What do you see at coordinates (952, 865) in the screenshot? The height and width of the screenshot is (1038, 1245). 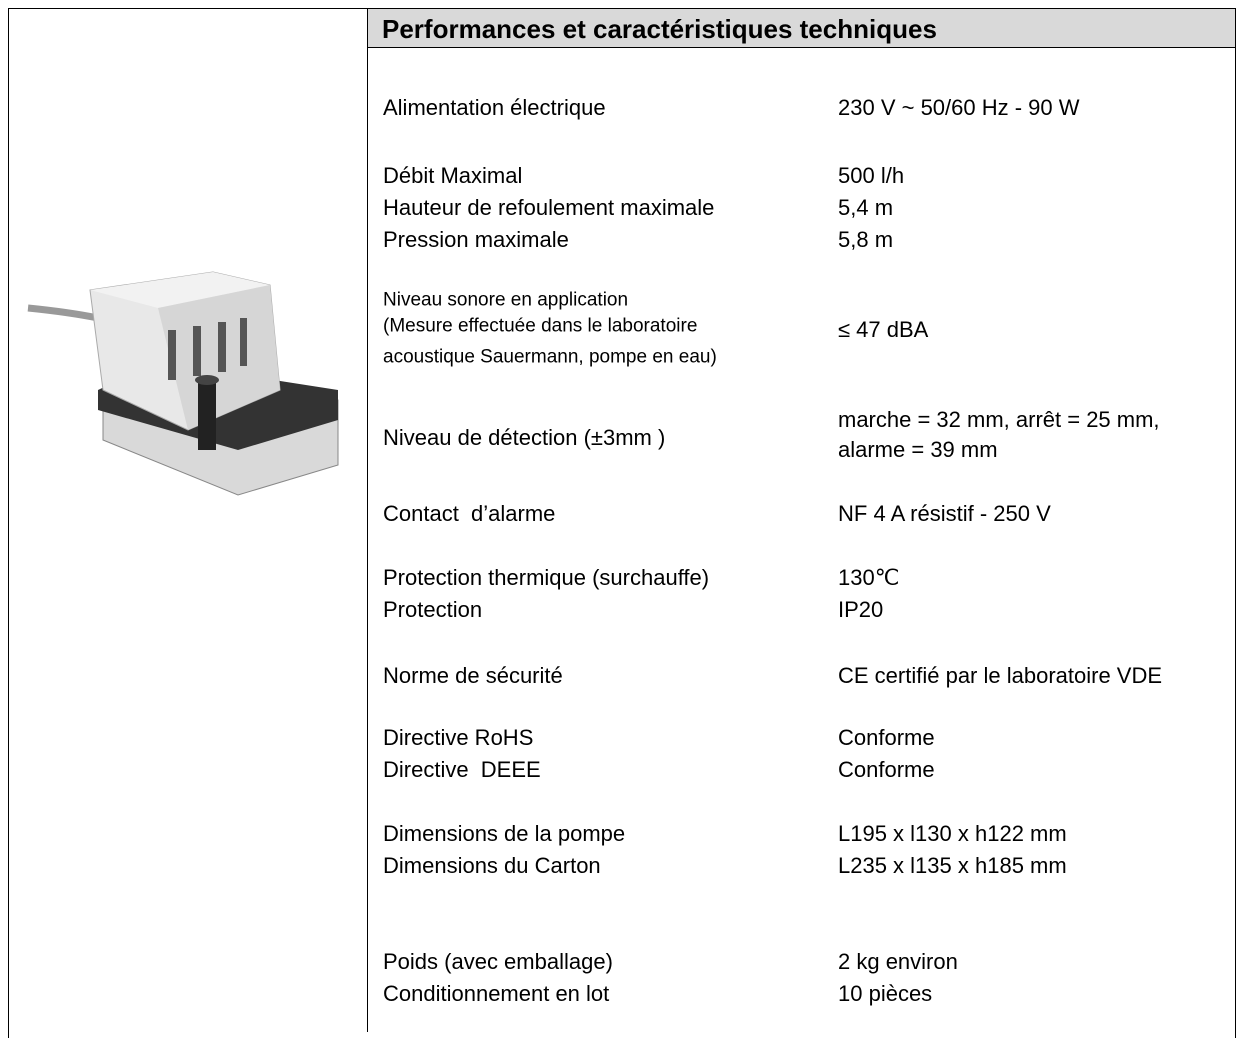 I see `spec-value: L235 x l135 x h185 mm` at bounding box center [952, 865].